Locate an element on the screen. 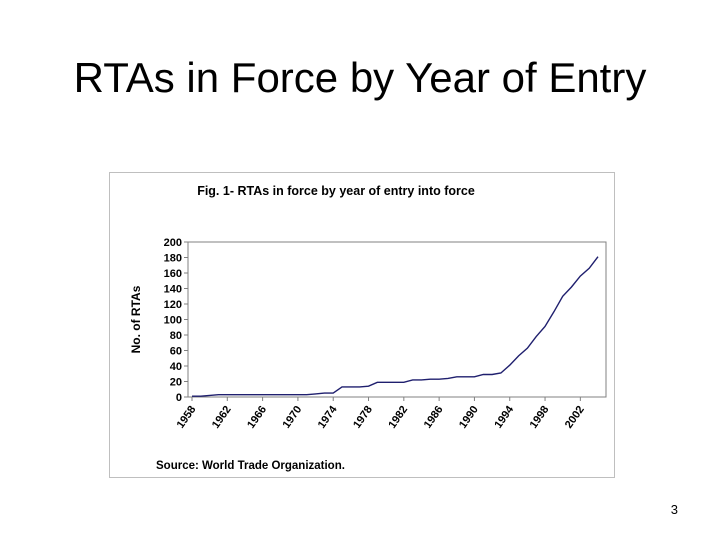  x-tick-label: 1978 is located at coordinates (363, 417).